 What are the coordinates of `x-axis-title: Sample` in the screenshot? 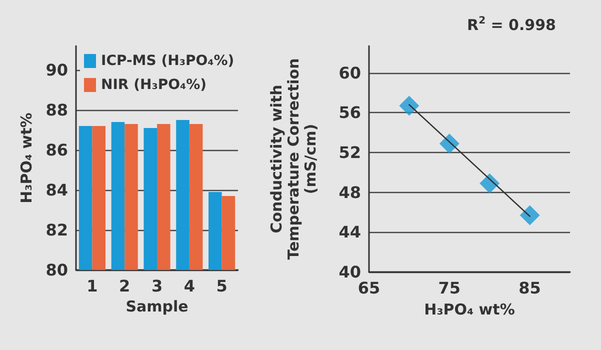 It's located at (157, 306).